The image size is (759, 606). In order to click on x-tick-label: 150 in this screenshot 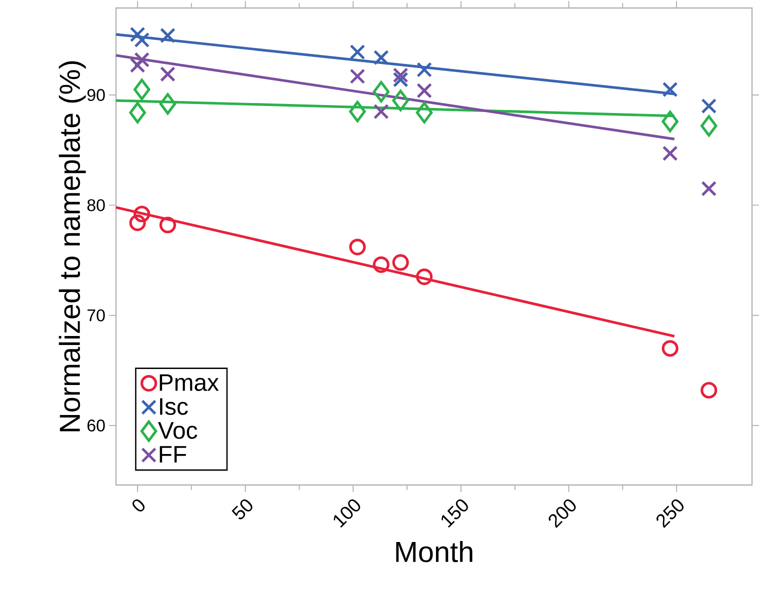, I will do `click(455, 513)`.